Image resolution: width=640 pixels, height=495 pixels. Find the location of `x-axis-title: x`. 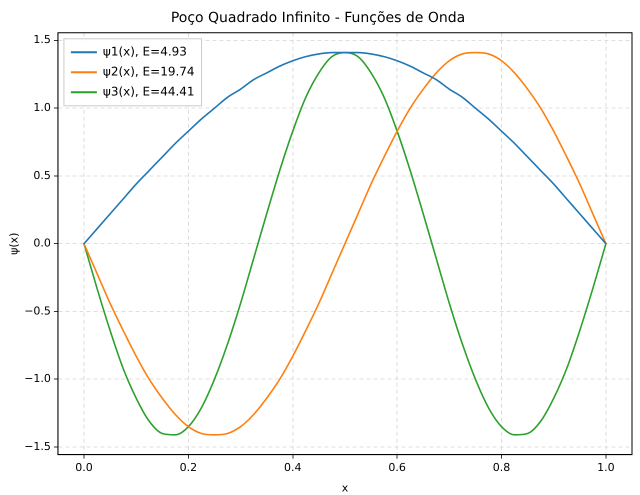

x-axis-title: x is located at coordinates (345, 487).